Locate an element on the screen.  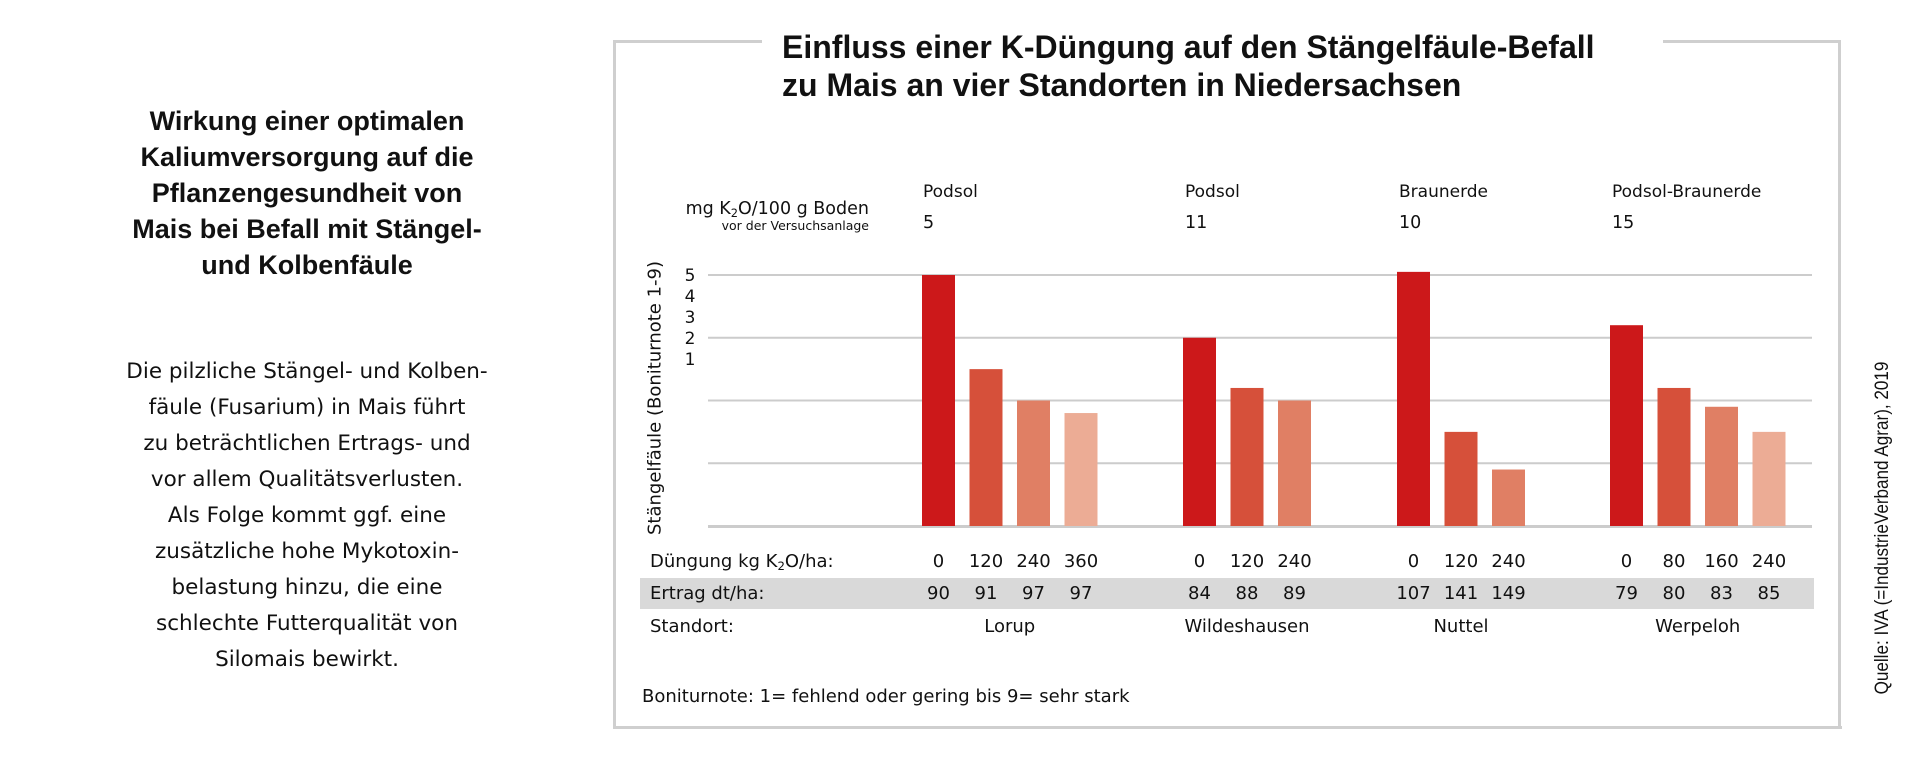
unit-text: O/100 g Boden is located at coordinates (803, 209).